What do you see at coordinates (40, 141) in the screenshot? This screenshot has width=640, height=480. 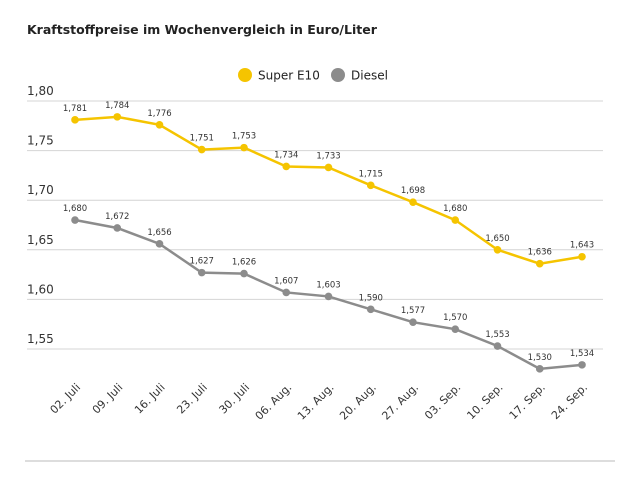 I see `y-tick-label: 1,75` at bounding box center [40, 141].